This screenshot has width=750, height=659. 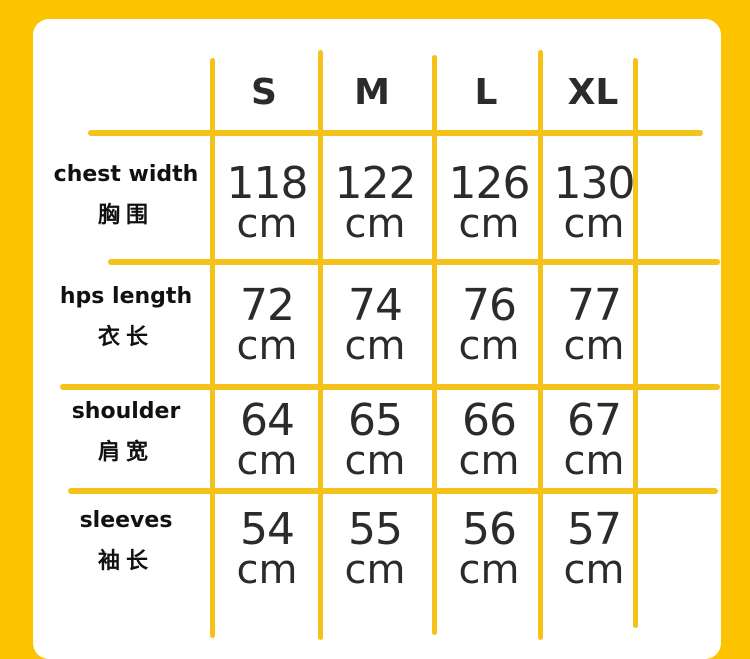 I want to click on measurement-value: 56, so click(x=489, y=529).